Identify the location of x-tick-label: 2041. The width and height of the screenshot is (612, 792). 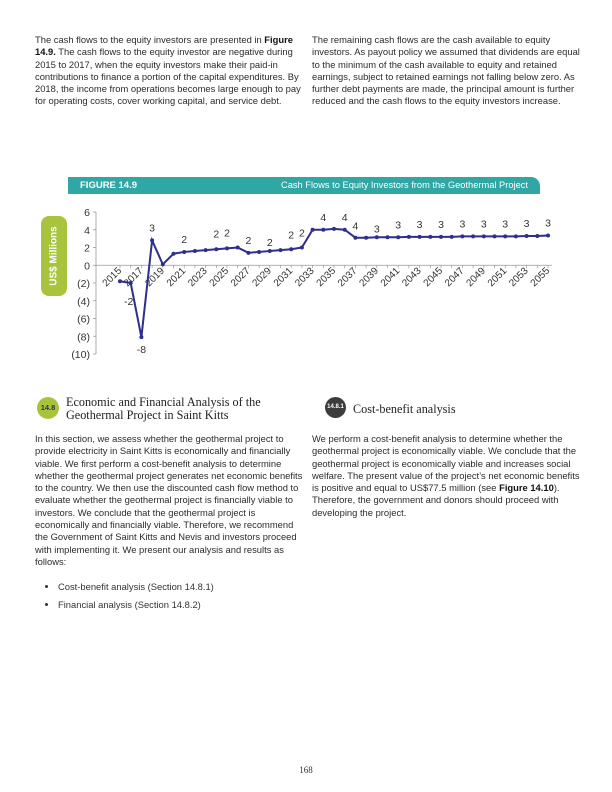
(391, 277).